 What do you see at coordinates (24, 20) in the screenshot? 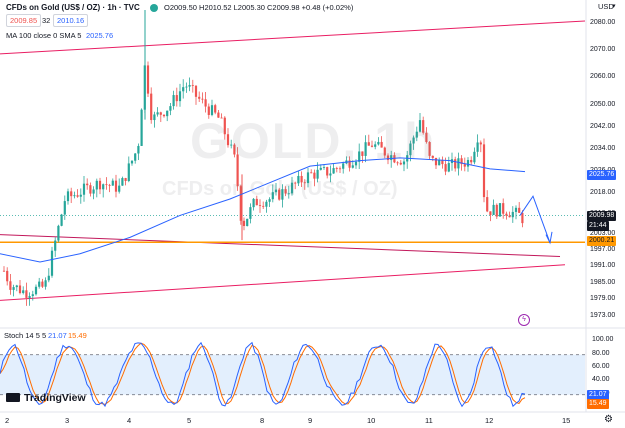
I see `bid-badge: 2009.85` at bounding box center [24, 20].